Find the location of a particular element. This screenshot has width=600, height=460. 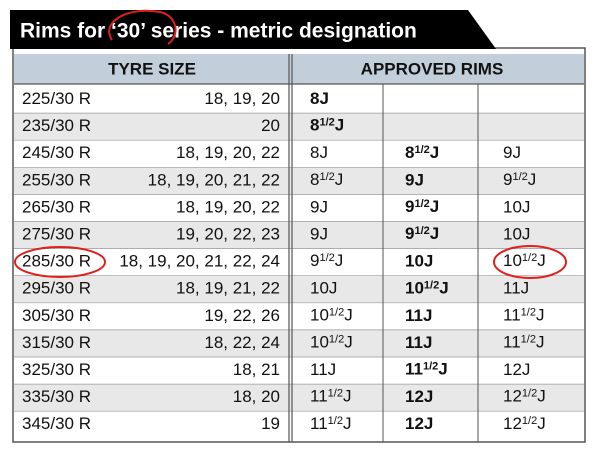

rim-diameters: 18, 19, 20 is located at coordinates (242, 98).